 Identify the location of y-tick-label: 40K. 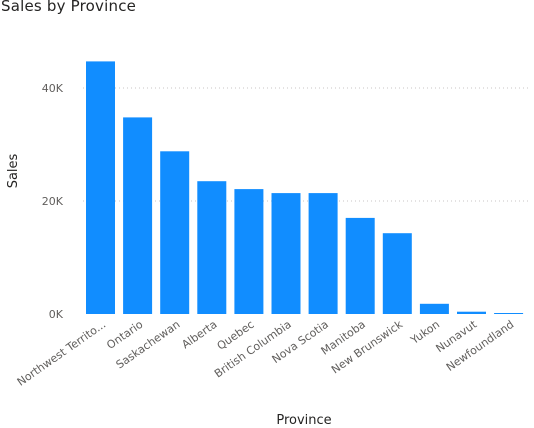
(53, 88).